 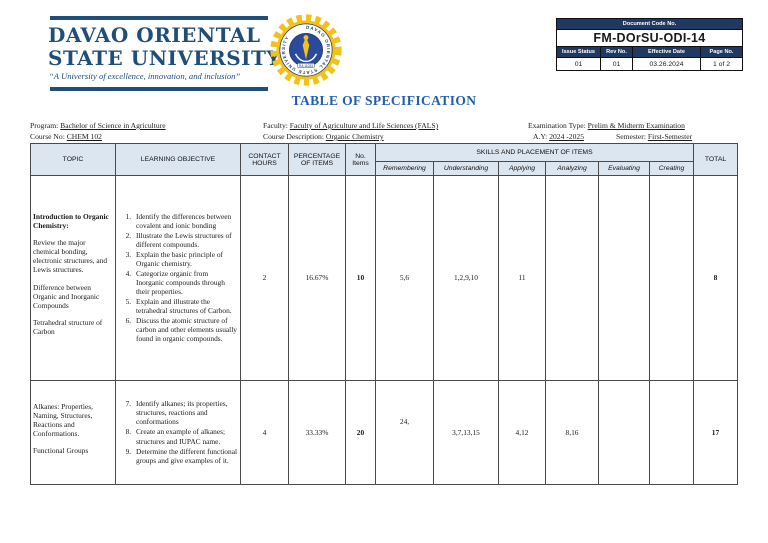 What do you see at coordinates (466, 432) in the screenshot?
I see `understanding-cell: 3,7,13,15` at bounding box center [466, 432].